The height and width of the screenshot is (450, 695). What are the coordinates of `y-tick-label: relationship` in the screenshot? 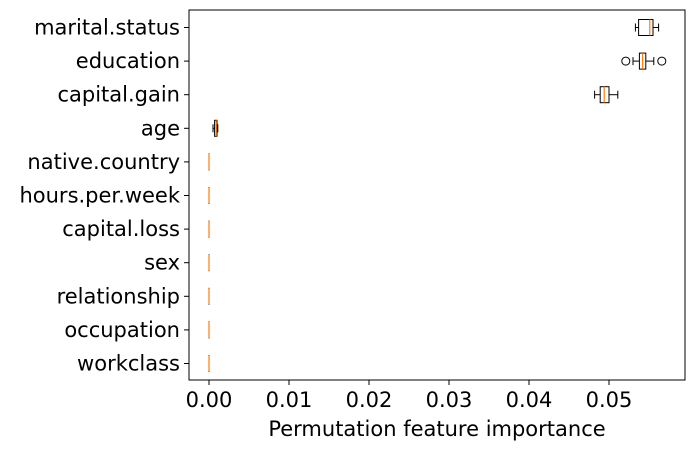 It's located at (118, 296).